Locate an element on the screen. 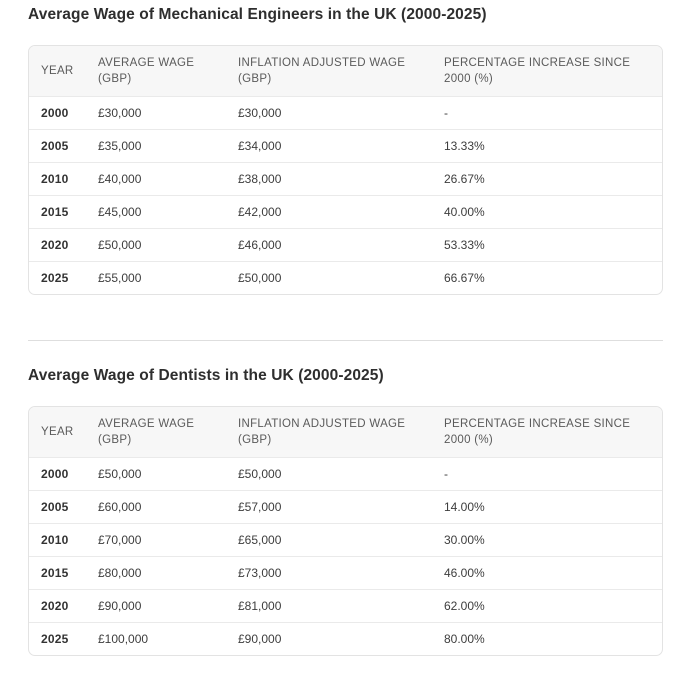 This screenshot has height=676, width=695. value-cell: £38,000 is located at coordinates (341, 179).